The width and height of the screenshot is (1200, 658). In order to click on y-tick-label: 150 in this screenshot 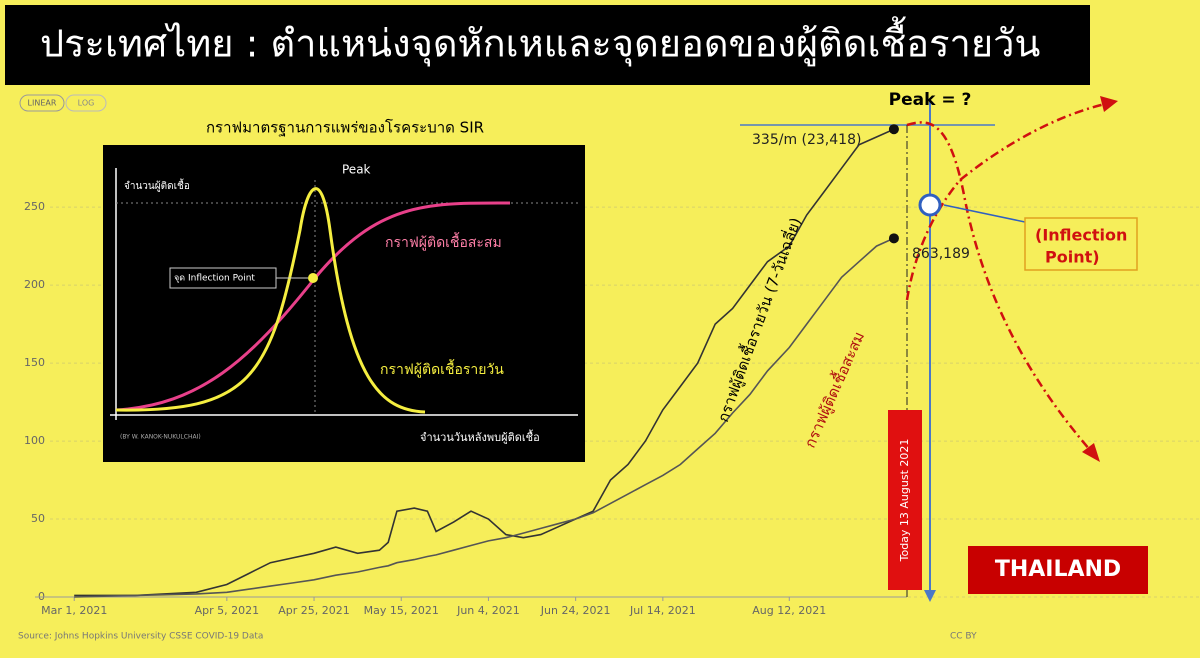, I will do `click(34, 362)`.